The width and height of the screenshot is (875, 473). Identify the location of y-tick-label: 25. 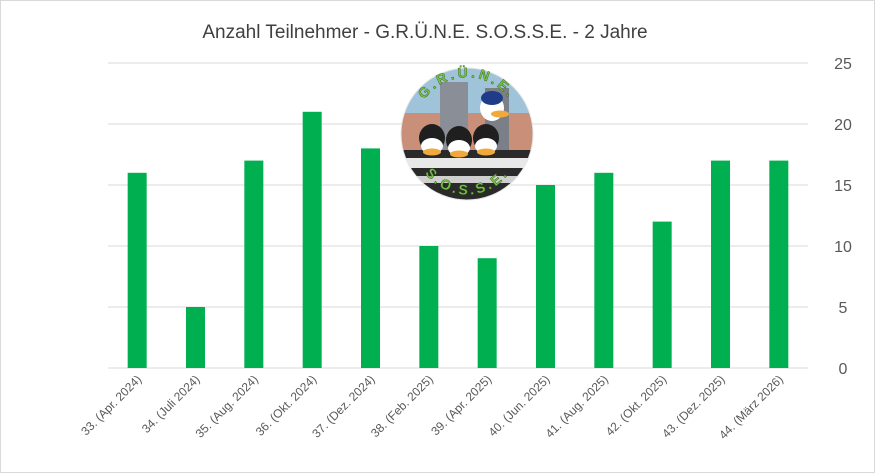
(843, 64).